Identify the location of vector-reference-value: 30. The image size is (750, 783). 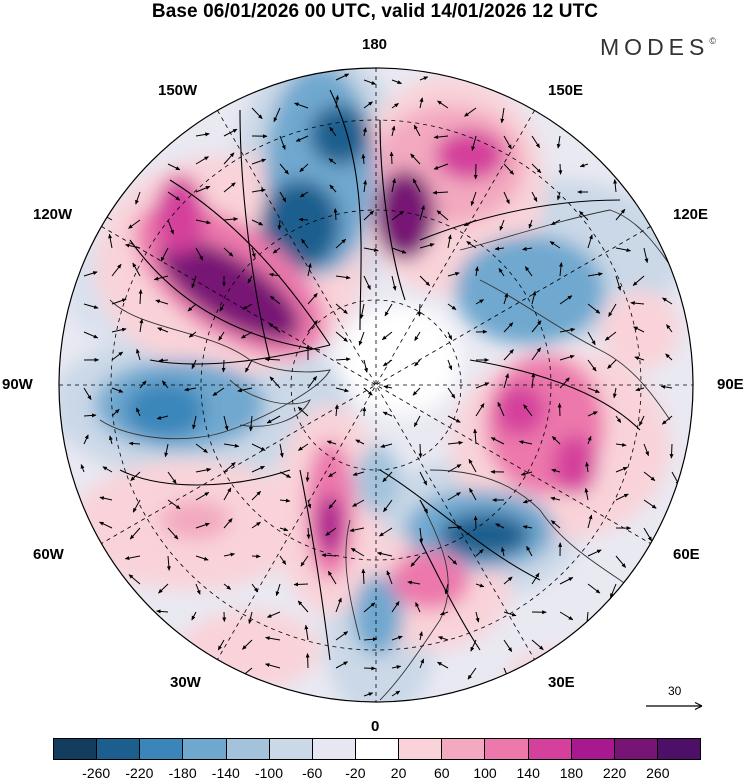
(675, 691).